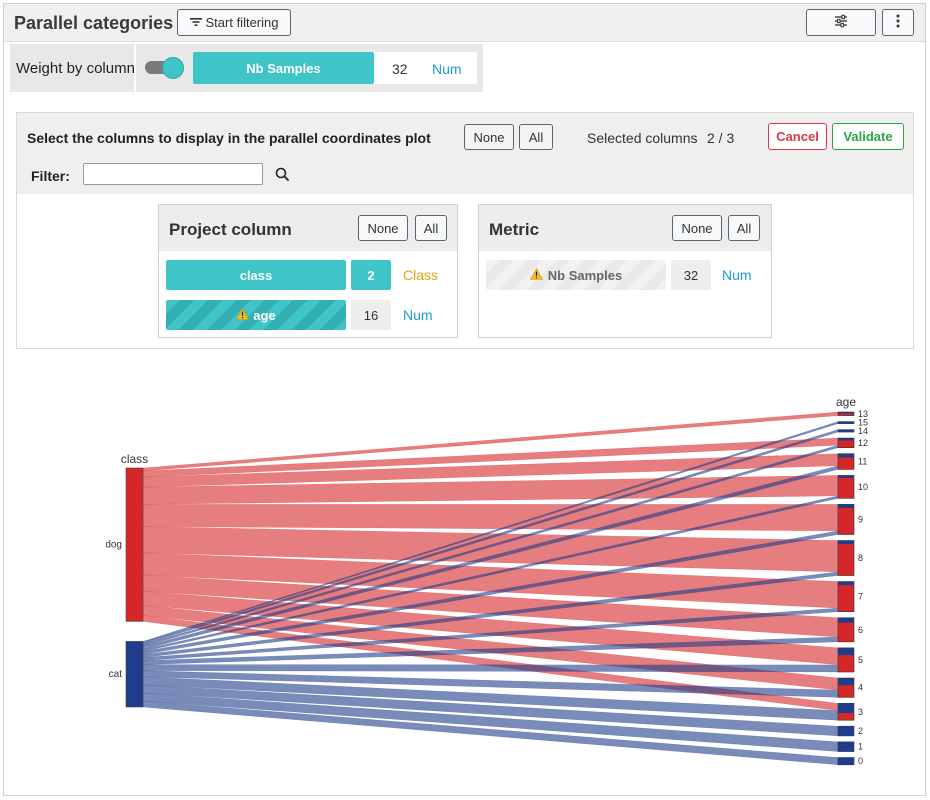 Image resolution: width=930 pixels, height=800 pixels. I want to click on age-category-label: 14, so click(863, 431).